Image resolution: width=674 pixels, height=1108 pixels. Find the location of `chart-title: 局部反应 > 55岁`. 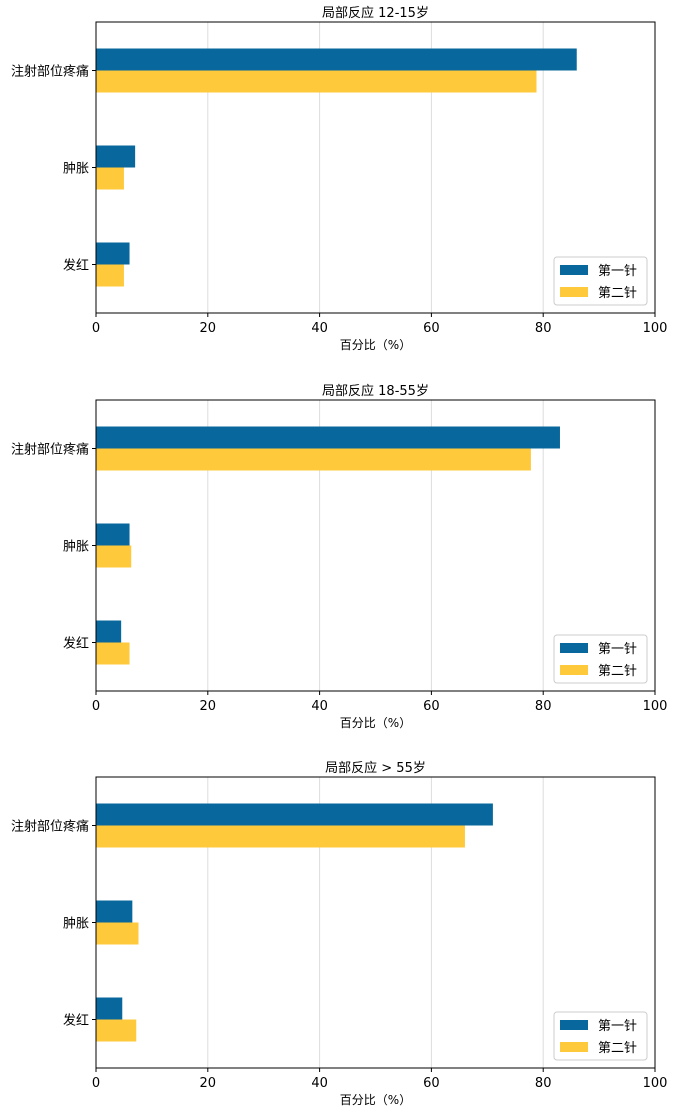

chart-title: 局部反应 > 55岁 is located at coordinates (375, 768).